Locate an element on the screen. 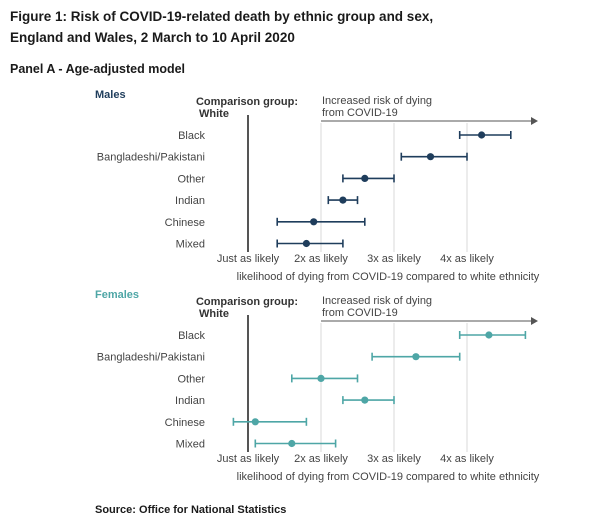 The image size is (615, 532). females-category-label: Black is located at coordinates (191, 336).